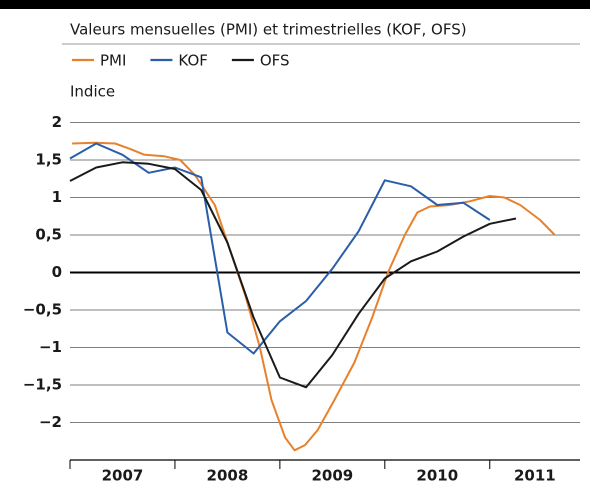 The height and width of the screenshot is (486, 590). I want to click on y-tick-label: 1, so click(57, 197).